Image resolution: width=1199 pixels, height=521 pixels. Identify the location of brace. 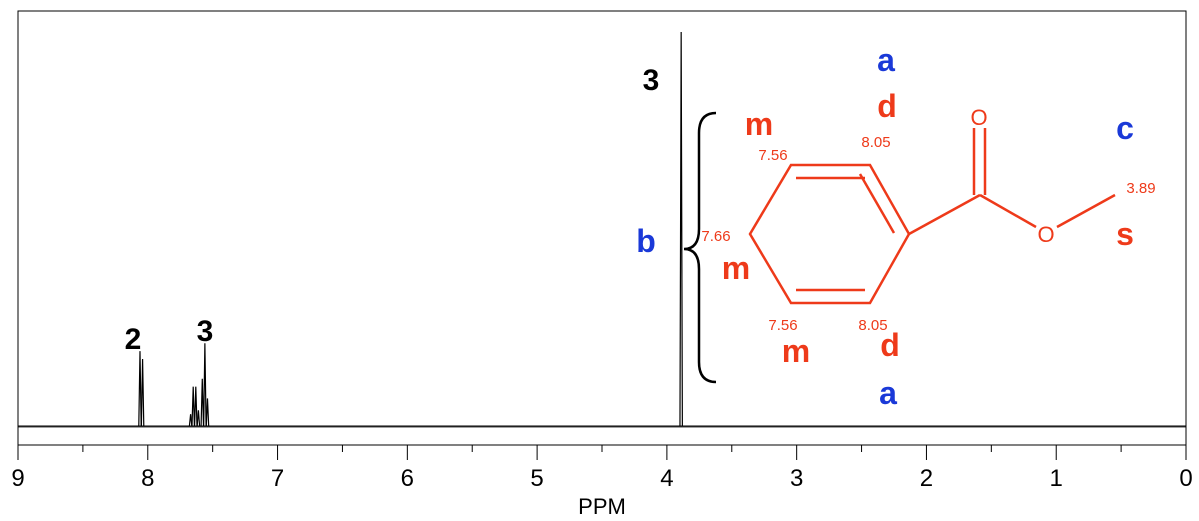
(700, 247).